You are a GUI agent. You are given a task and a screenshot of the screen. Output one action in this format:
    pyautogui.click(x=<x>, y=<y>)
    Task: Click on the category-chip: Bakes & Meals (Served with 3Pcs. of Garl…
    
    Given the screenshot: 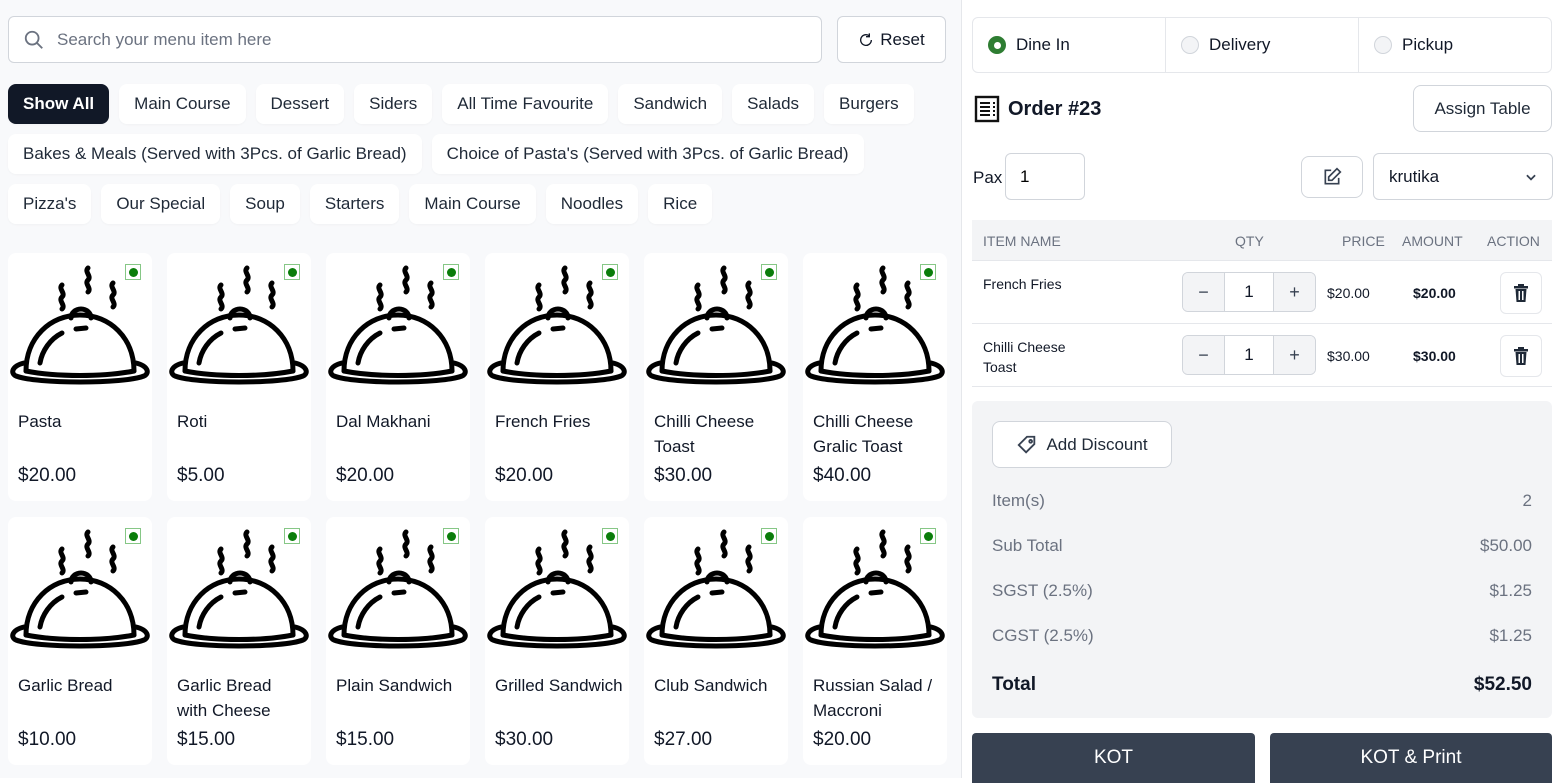 What is the action you would take?
    pyautogui.click(x=215, y=154)
    